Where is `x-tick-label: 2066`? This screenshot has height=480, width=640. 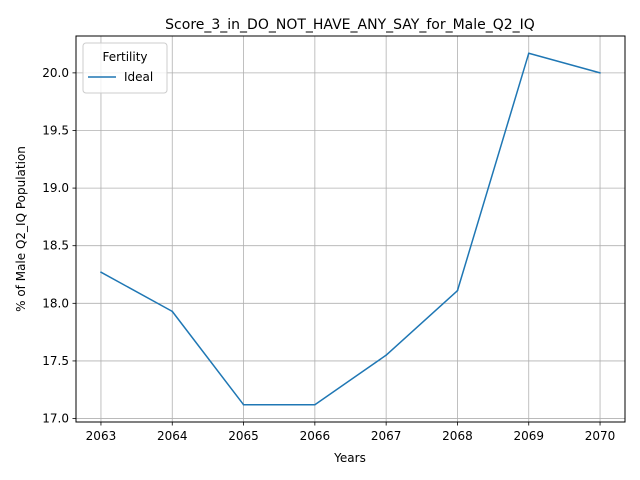 x-tick-label: 2066 is located at coordinates (315, 436).